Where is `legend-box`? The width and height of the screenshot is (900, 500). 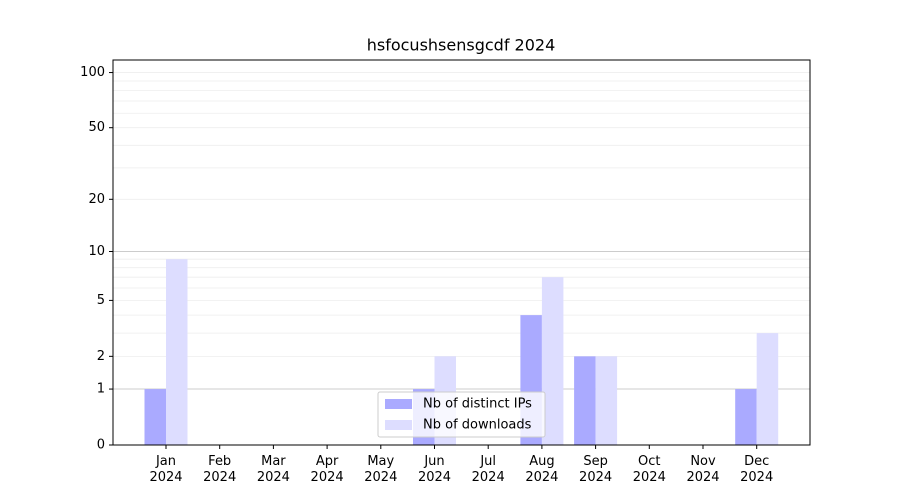 legend-box is located at coordinates (461, 414).